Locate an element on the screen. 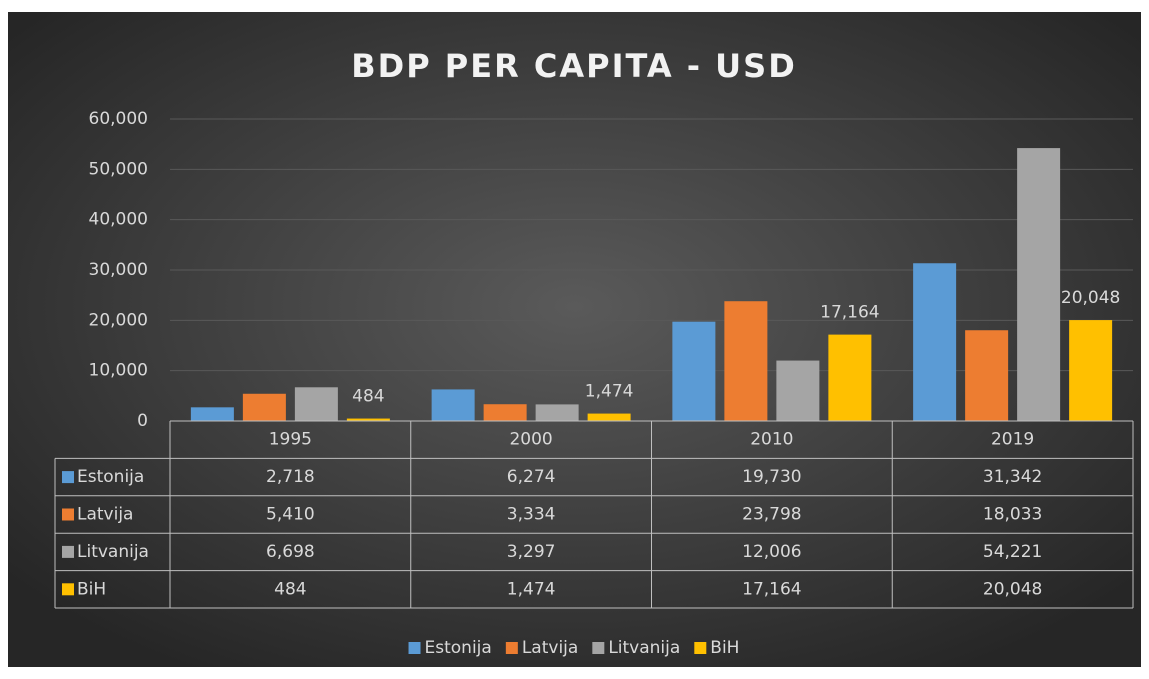 The width and height of the screenshot is (1149, 679). table-cell: 3,297 is located at coordinates (531, 552).